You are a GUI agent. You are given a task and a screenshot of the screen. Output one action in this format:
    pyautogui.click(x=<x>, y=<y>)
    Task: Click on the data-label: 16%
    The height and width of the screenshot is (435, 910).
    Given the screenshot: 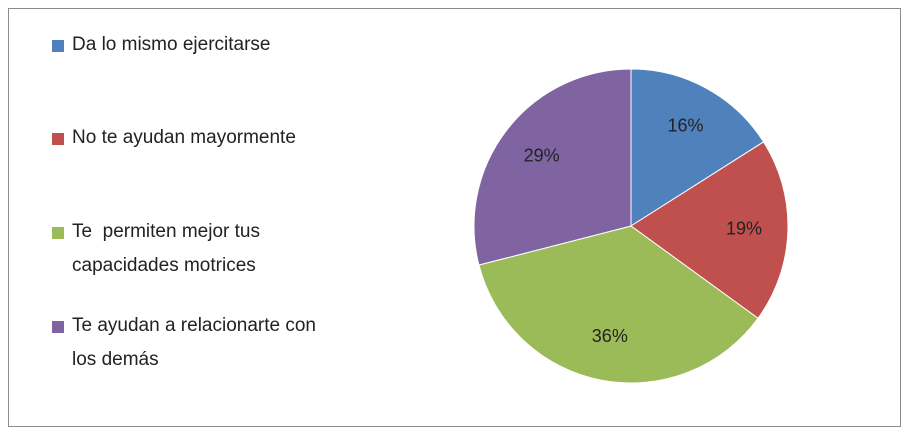 What is the action you would take?
    pyautogui.click(x=685, y=126)
    